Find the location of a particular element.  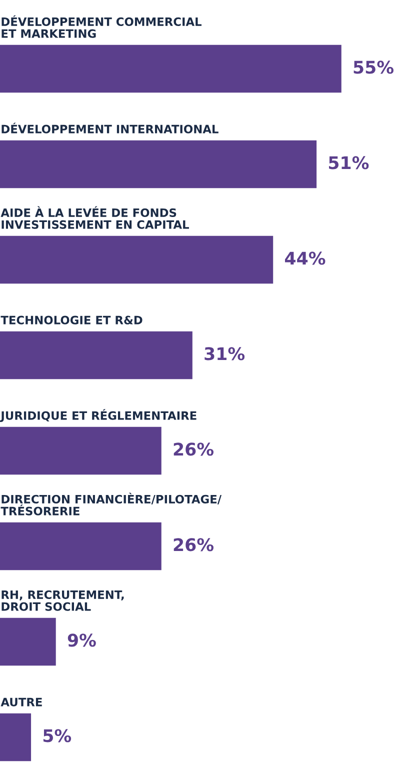

y-tick-label: DIRECTION FINANCIÈRE/PILOTAGE/ TRÉSORERIE is located at coordinates (111, 504).